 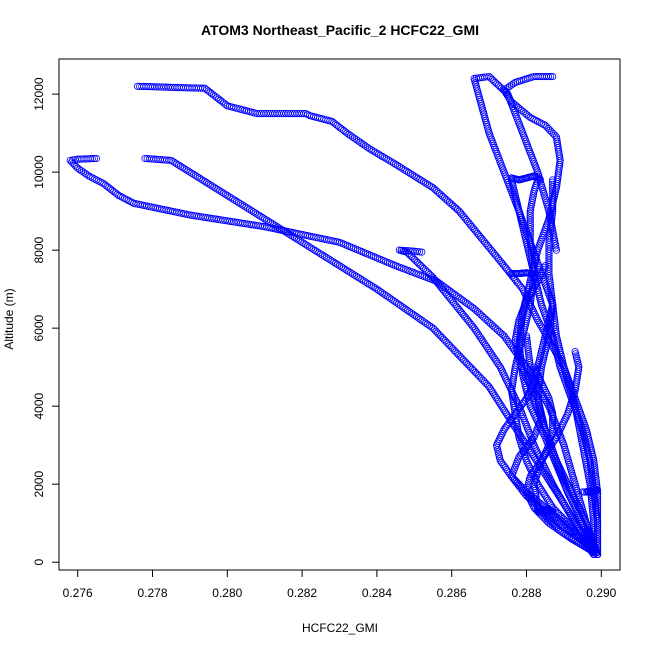 What do you see at coordinates (9, 318) in the screenshot?
I see `y-axis-label: Altitude (m)` at bounding box center [9, 318].